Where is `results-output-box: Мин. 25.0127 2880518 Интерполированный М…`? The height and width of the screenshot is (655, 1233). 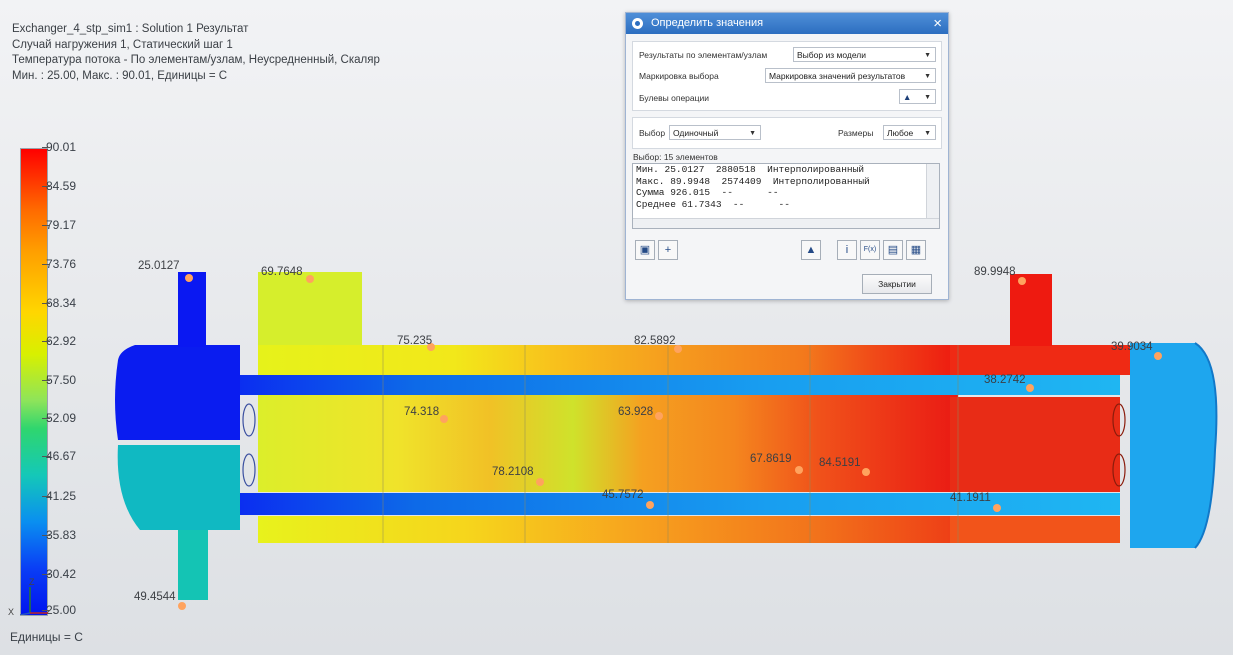
results-output-box: Мин. 25.0127 2880518 Интерполированный М… is located at coordinates (786, 196).